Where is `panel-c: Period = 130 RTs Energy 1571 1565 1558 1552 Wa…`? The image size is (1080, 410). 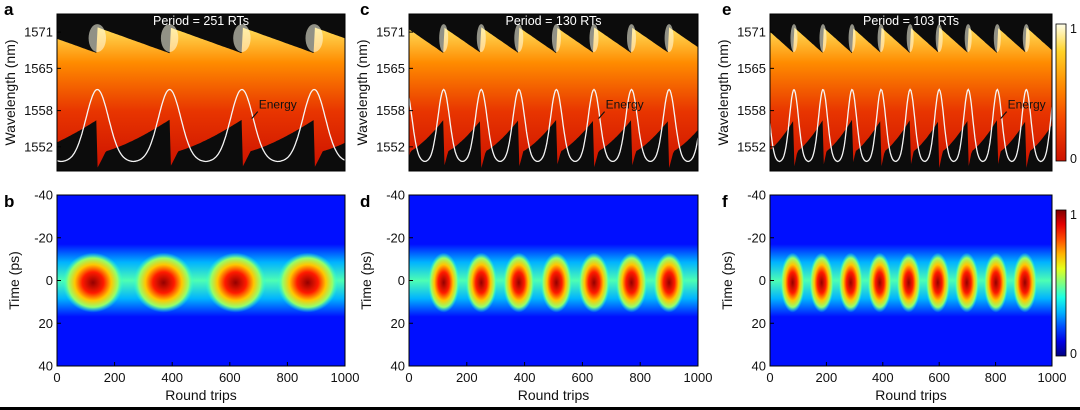 panel-c: Period = 130 RTs Energy 1571 1565 1558 1552 Wa… is located at coordinates (526, 86).